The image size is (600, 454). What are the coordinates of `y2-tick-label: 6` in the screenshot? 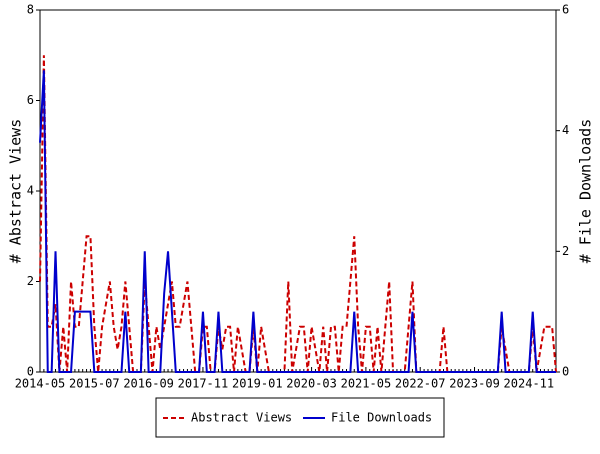 It's located at (565, 10).